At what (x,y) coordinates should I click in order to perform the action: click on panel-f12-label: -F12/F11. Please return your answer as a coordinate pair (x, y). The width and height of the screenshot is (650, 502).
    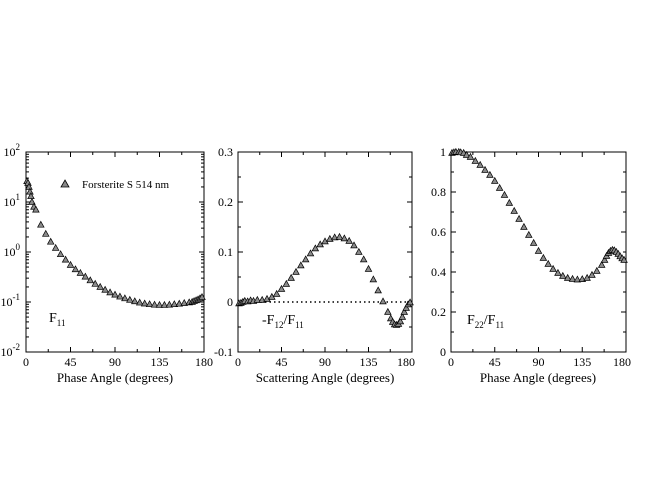
    Looking at the image, I should click on (283, 321).